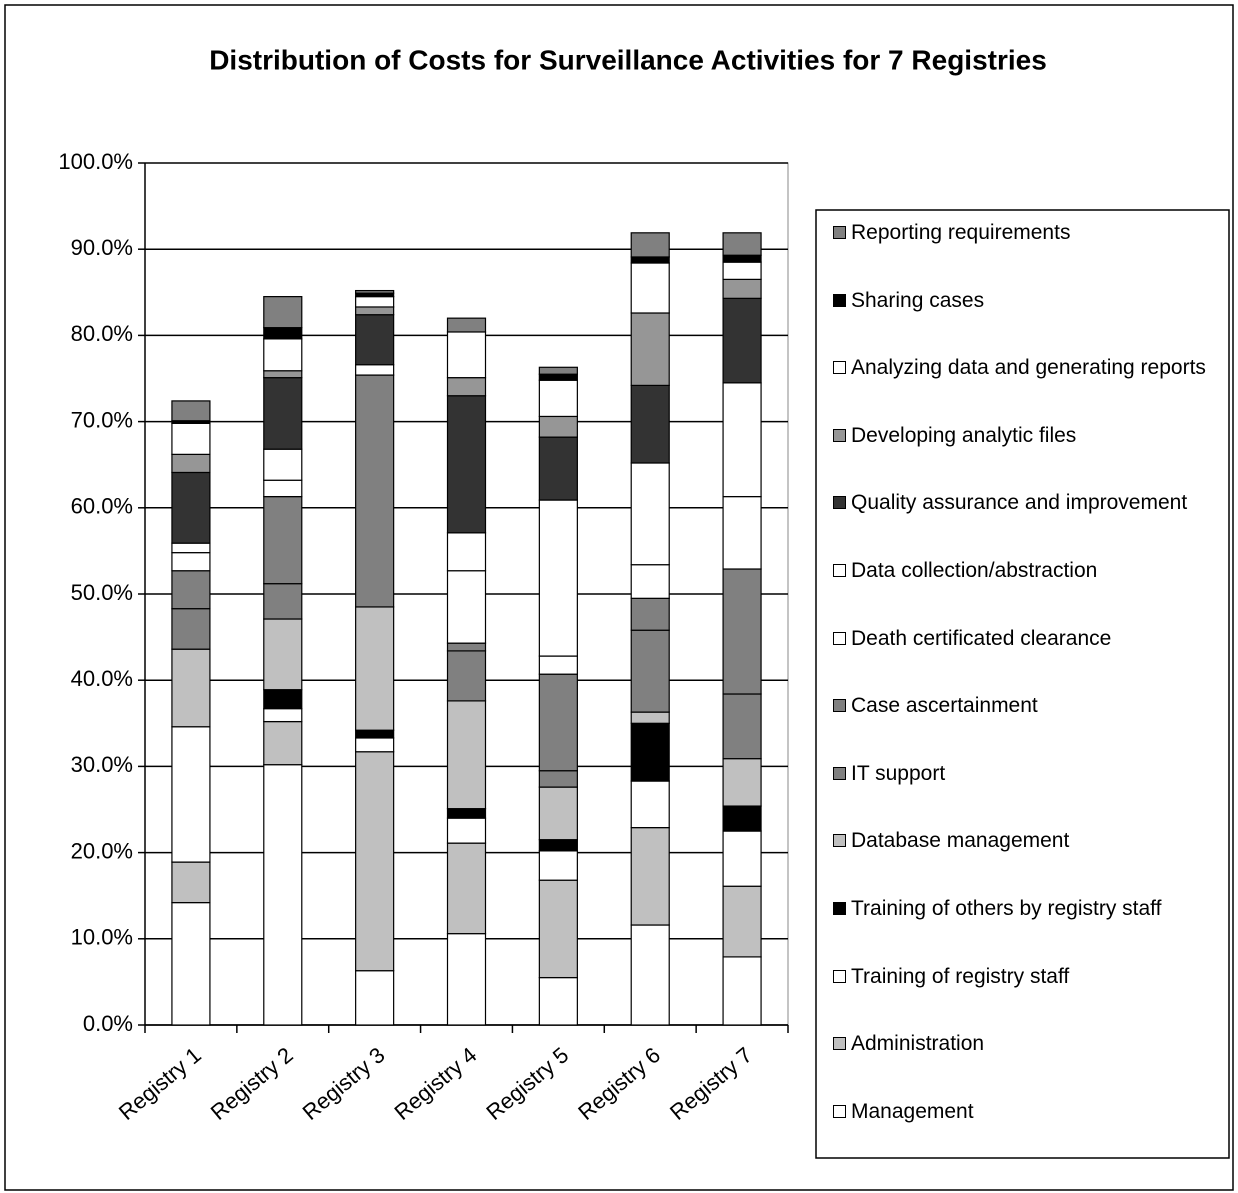 Image resolution: width=1238 pixels, height=1193 pixels. I want to click on legend-label: Database management, so click(960, 841).